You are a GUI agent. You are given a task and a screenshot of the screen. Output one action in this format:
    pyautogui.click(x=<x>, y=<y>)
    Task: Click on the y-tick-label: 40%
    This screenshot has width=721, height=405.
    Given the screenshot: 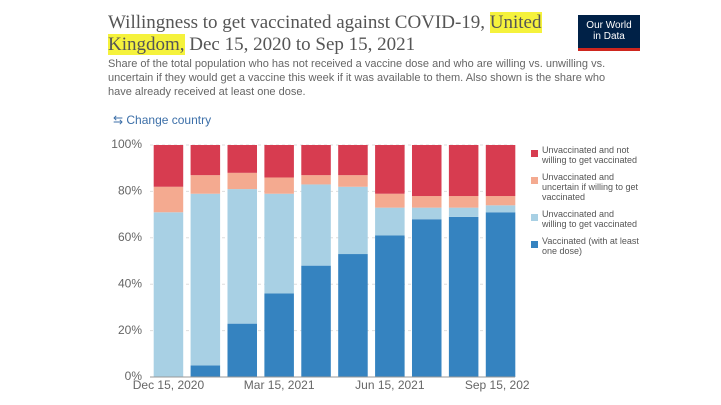 What is the action you would take?
    pyautogui.click(x=130, y=283)
    